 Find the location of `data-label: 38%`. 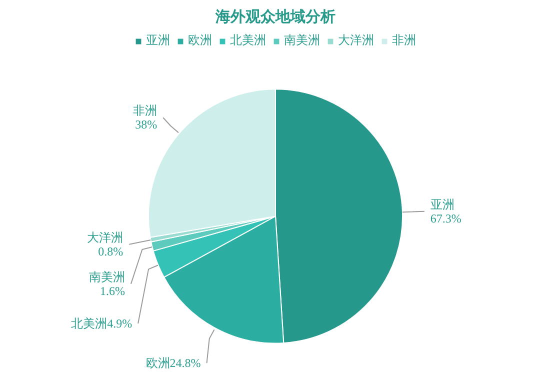

data-label: 38% is located at coordinates (146, 125).